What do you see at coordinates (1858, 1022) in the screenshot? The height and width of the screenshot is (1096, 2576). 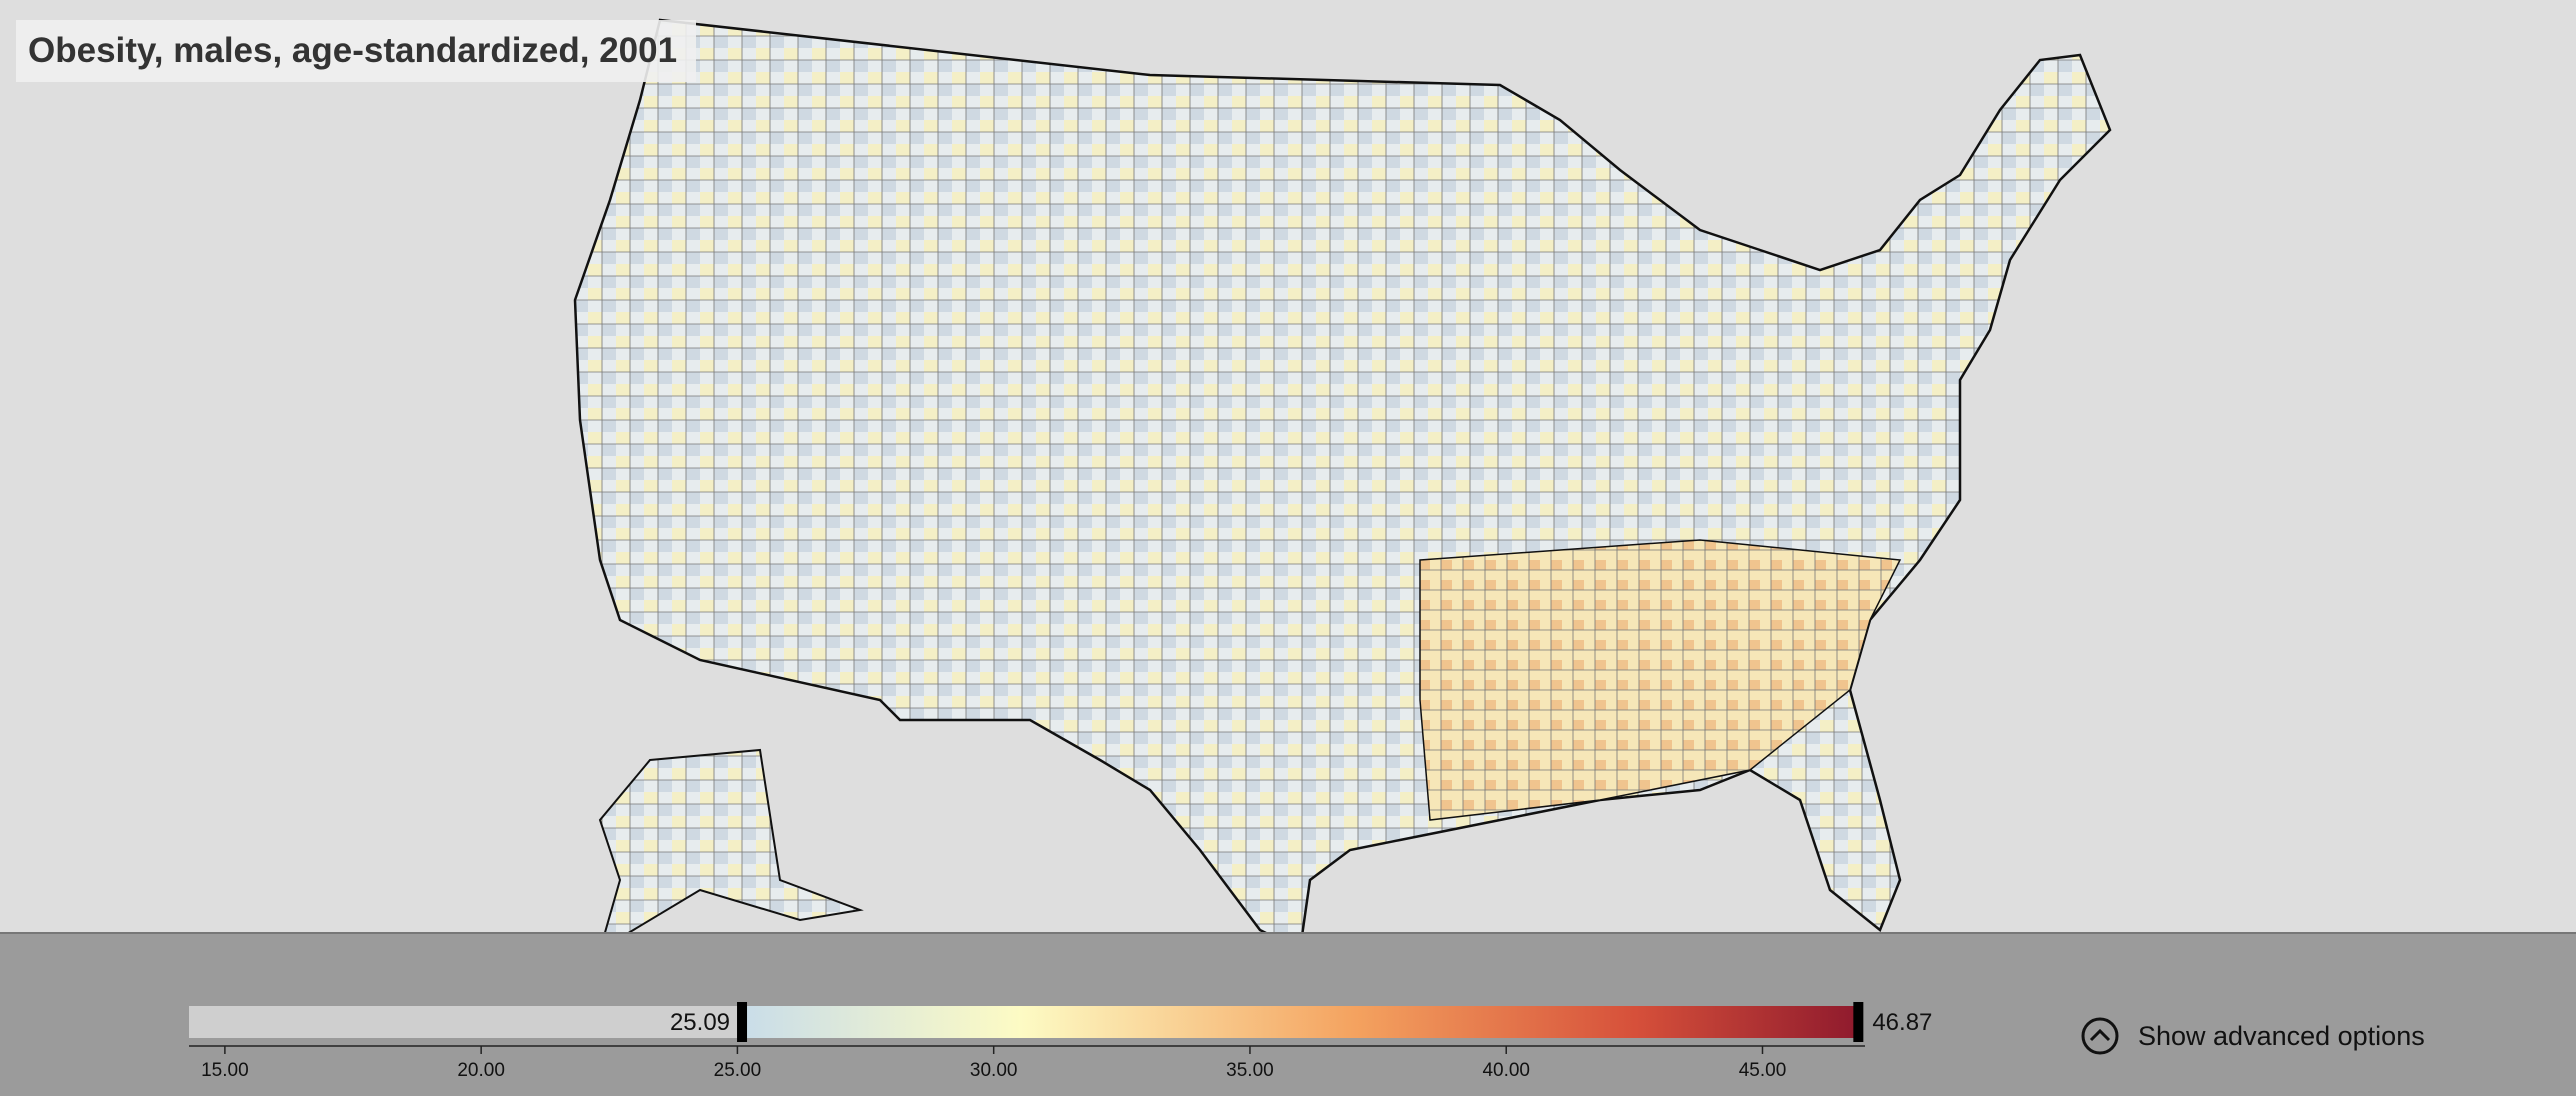 I see `range-max-handle` at bounding box center [1858, 1022].